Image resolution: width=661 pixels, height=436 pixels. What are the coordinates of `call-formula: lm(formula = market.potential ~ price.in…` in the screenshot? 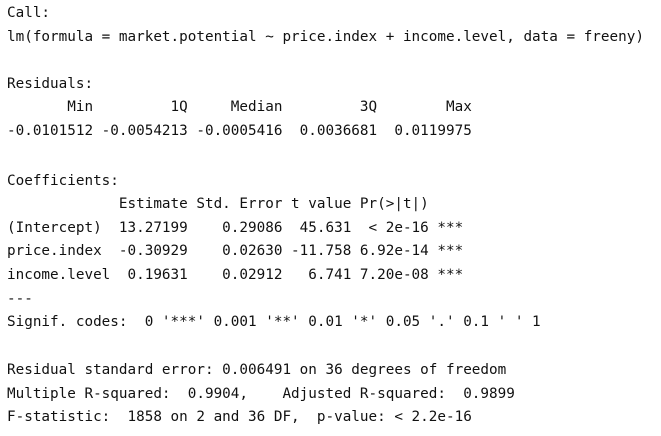 It's located at (325, 36).